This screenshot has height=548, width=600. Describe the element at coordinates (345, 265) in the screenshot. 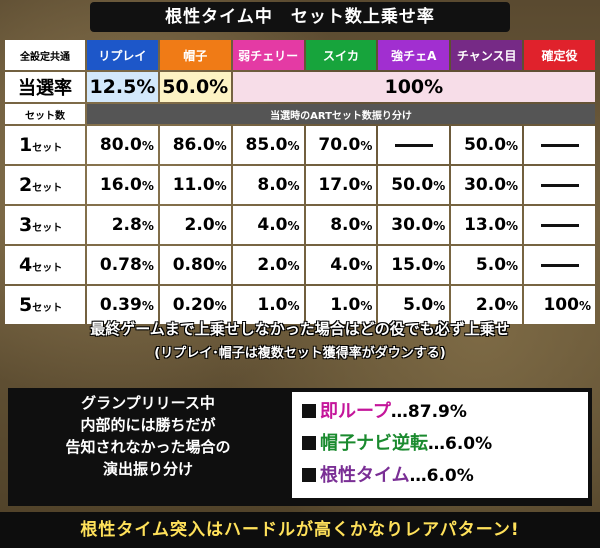

I see `value-number: 4.0` at that location.